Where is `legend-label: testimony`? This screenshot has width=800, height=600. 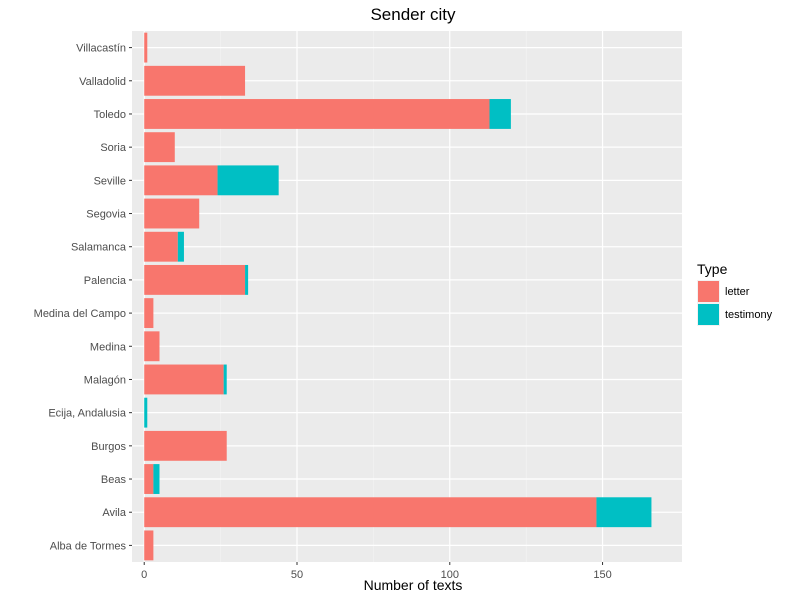 legend-label: testimony is located at coordinates (749, 315).